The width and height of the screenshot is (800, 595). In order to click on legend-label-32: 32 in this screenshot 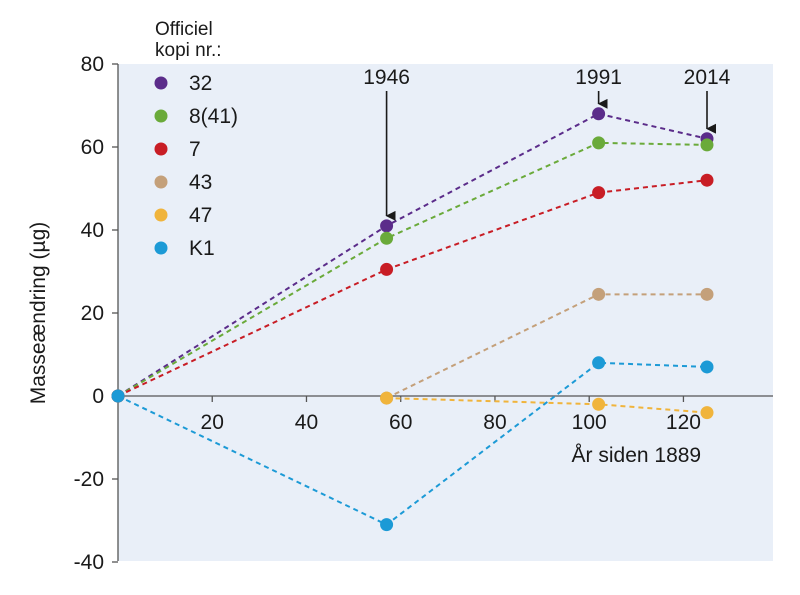, I will do `click(200, 83)`.